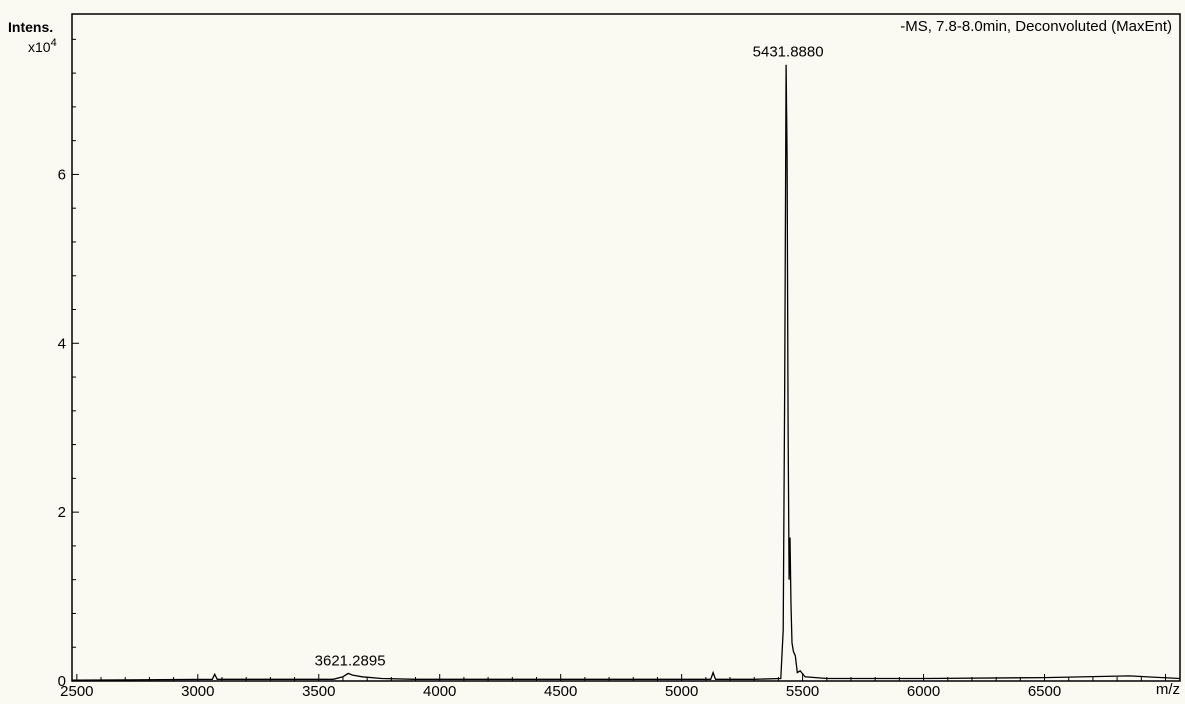  Describe the element at coordinates (1044, 691) in the screenshot. I see `x-tick-label: 6500` at that location.